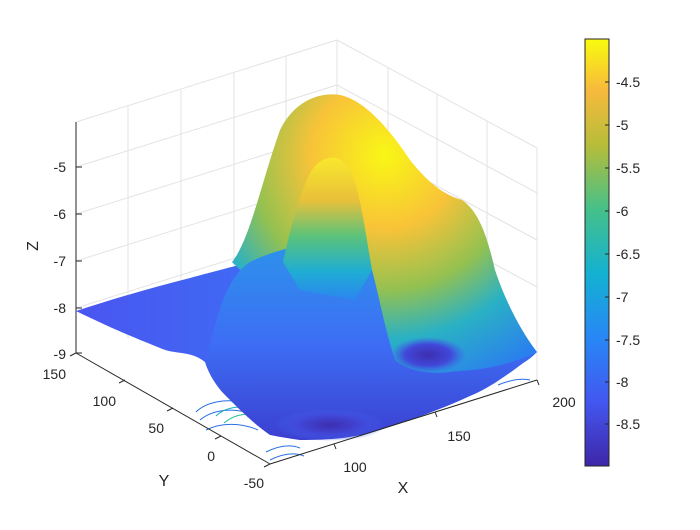 The width and height of the screenshot is (700, 530). What do you see at coordinates (628, 340) in the screenshot?
I see `colorbar-tick-label: -7.5` at bounding box center [628, 340].